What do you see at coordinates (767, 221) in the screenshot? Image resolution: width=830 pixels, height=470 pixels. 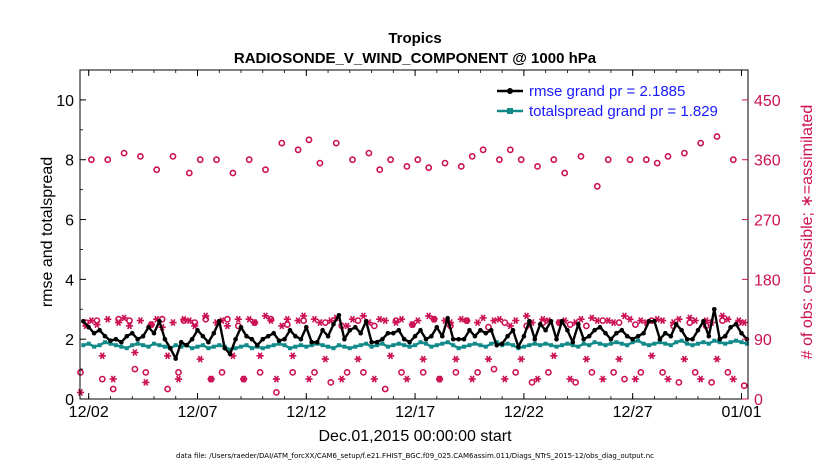 I see `y-tick-label-right: 270` at bounding box center [767, 221].